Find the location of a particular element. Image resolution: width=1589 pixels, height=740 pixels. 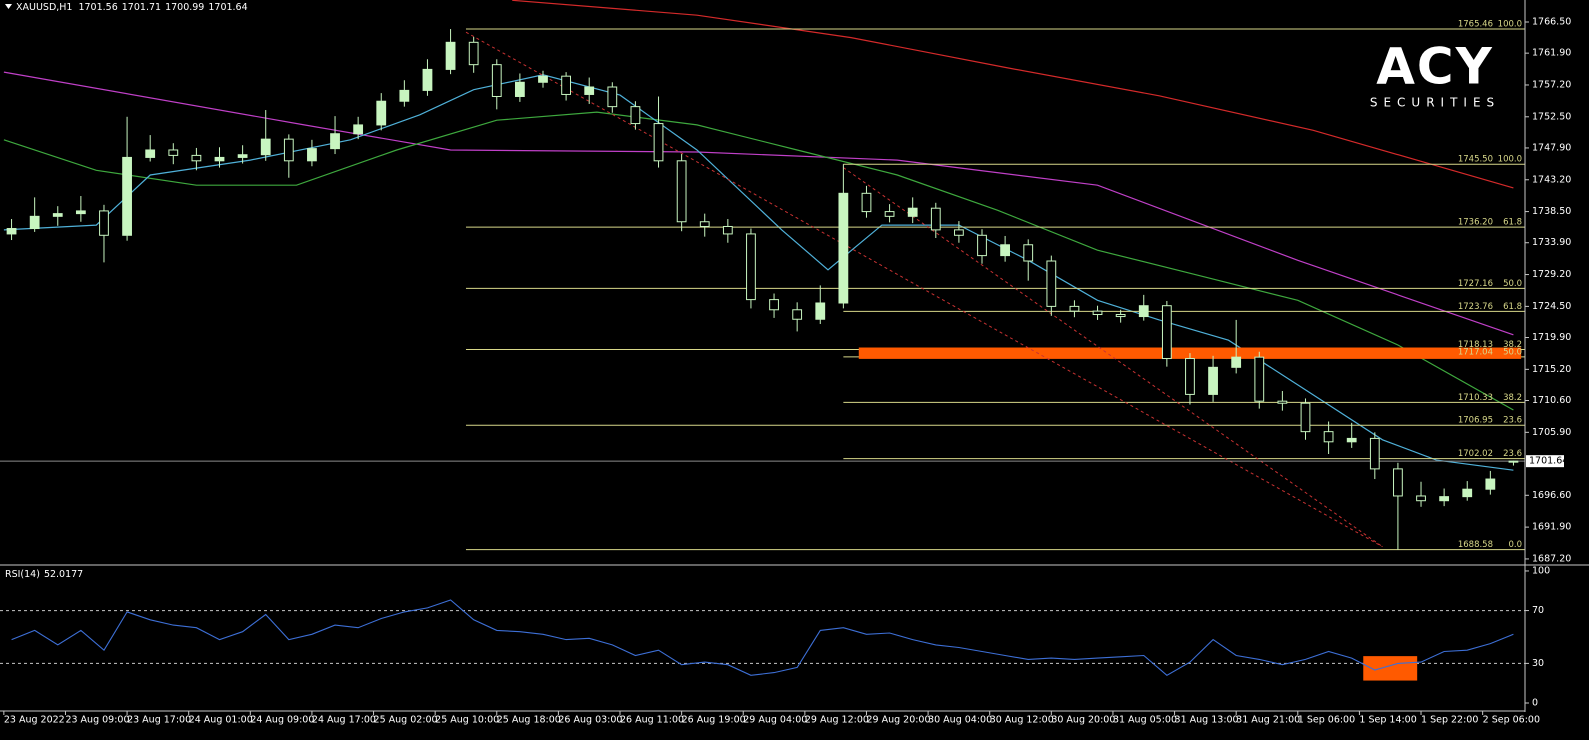

x-tick-label: 26 Aug 19:00 is located at coordinates (714, 720).